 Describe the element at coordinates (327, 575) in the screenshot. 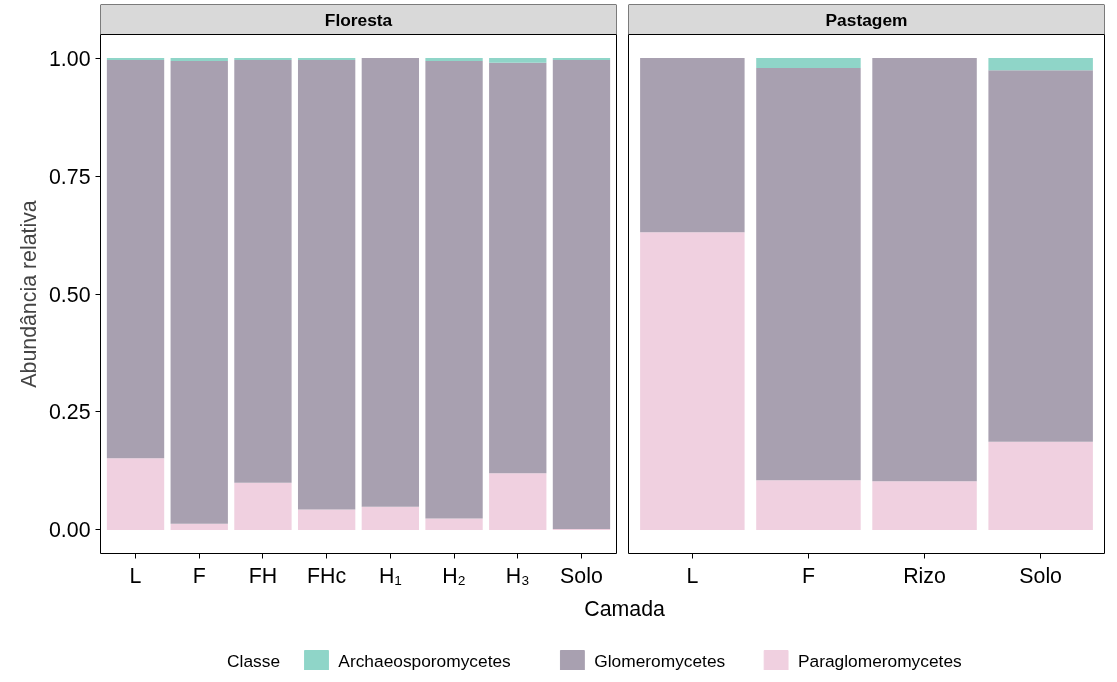

I see `x-tick-label: FHc` at that location.